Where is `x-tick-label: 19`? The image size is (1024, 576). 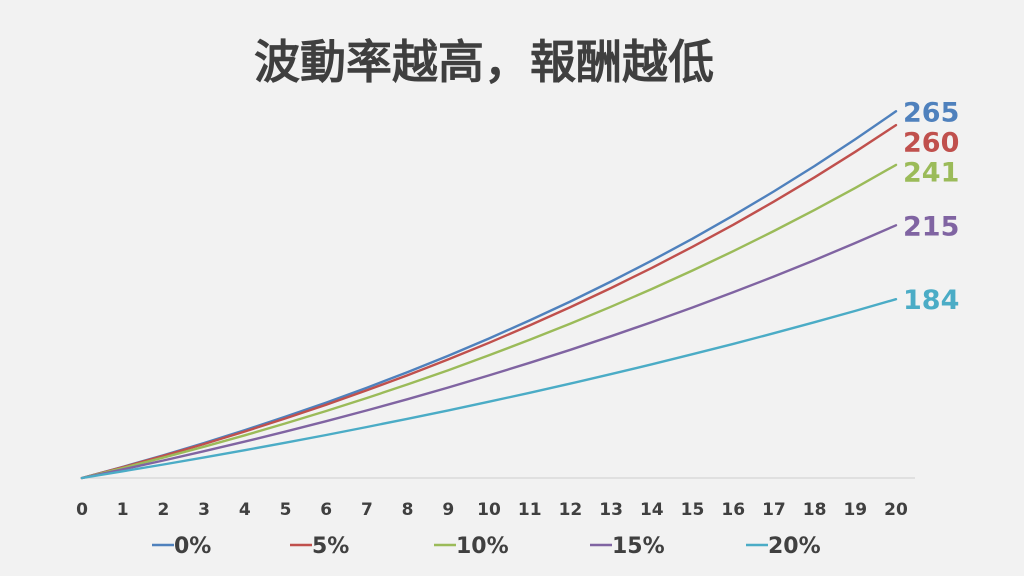
x-tick-label: 19 is located at coordinates (855, 510).